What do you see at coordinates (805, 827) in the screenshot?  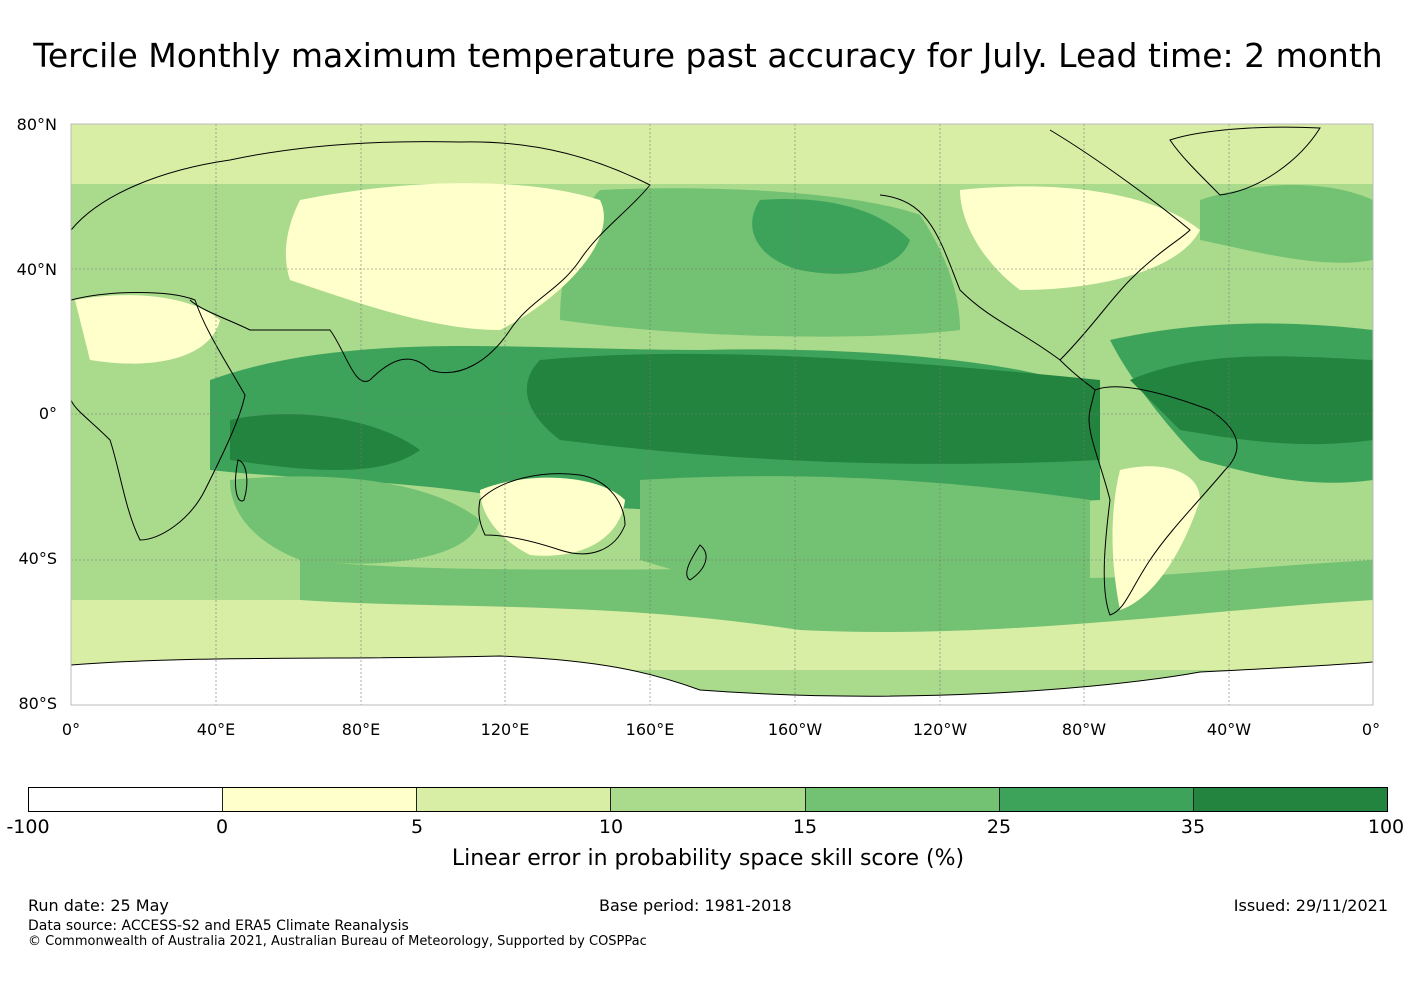 I see `colorbar-tick: 15` at bounding box center [805, 827].